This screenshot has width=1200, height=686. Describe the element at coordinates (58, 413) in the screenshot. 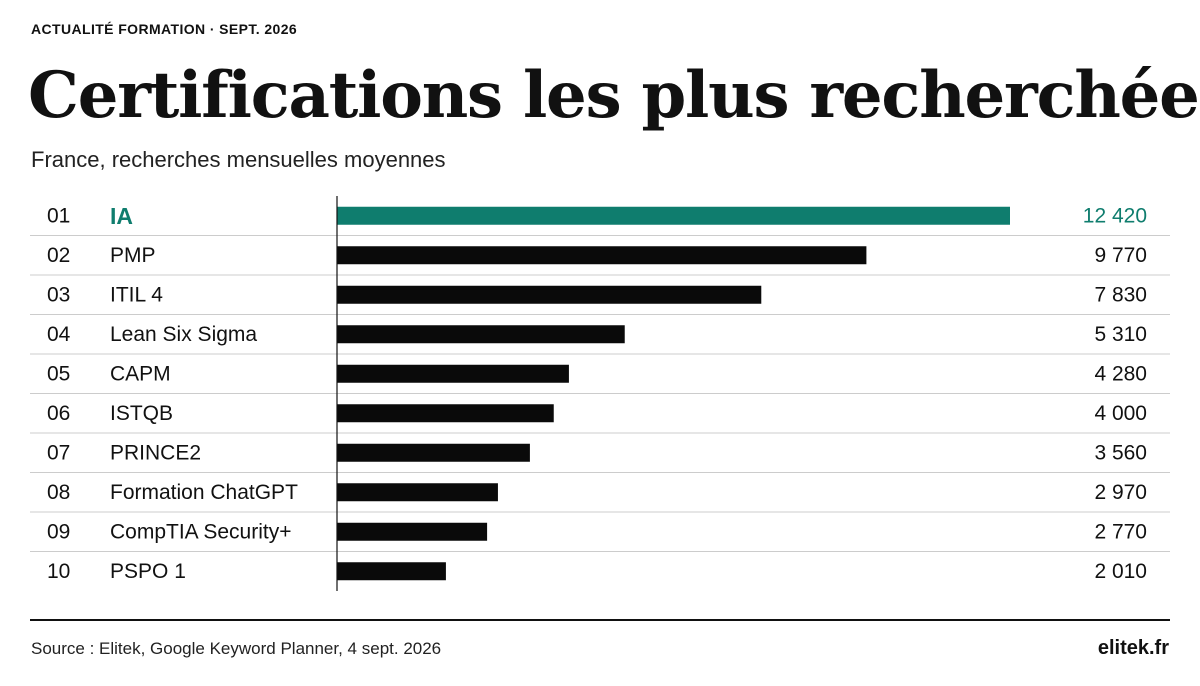

I see `rank-label: 06` at that location.